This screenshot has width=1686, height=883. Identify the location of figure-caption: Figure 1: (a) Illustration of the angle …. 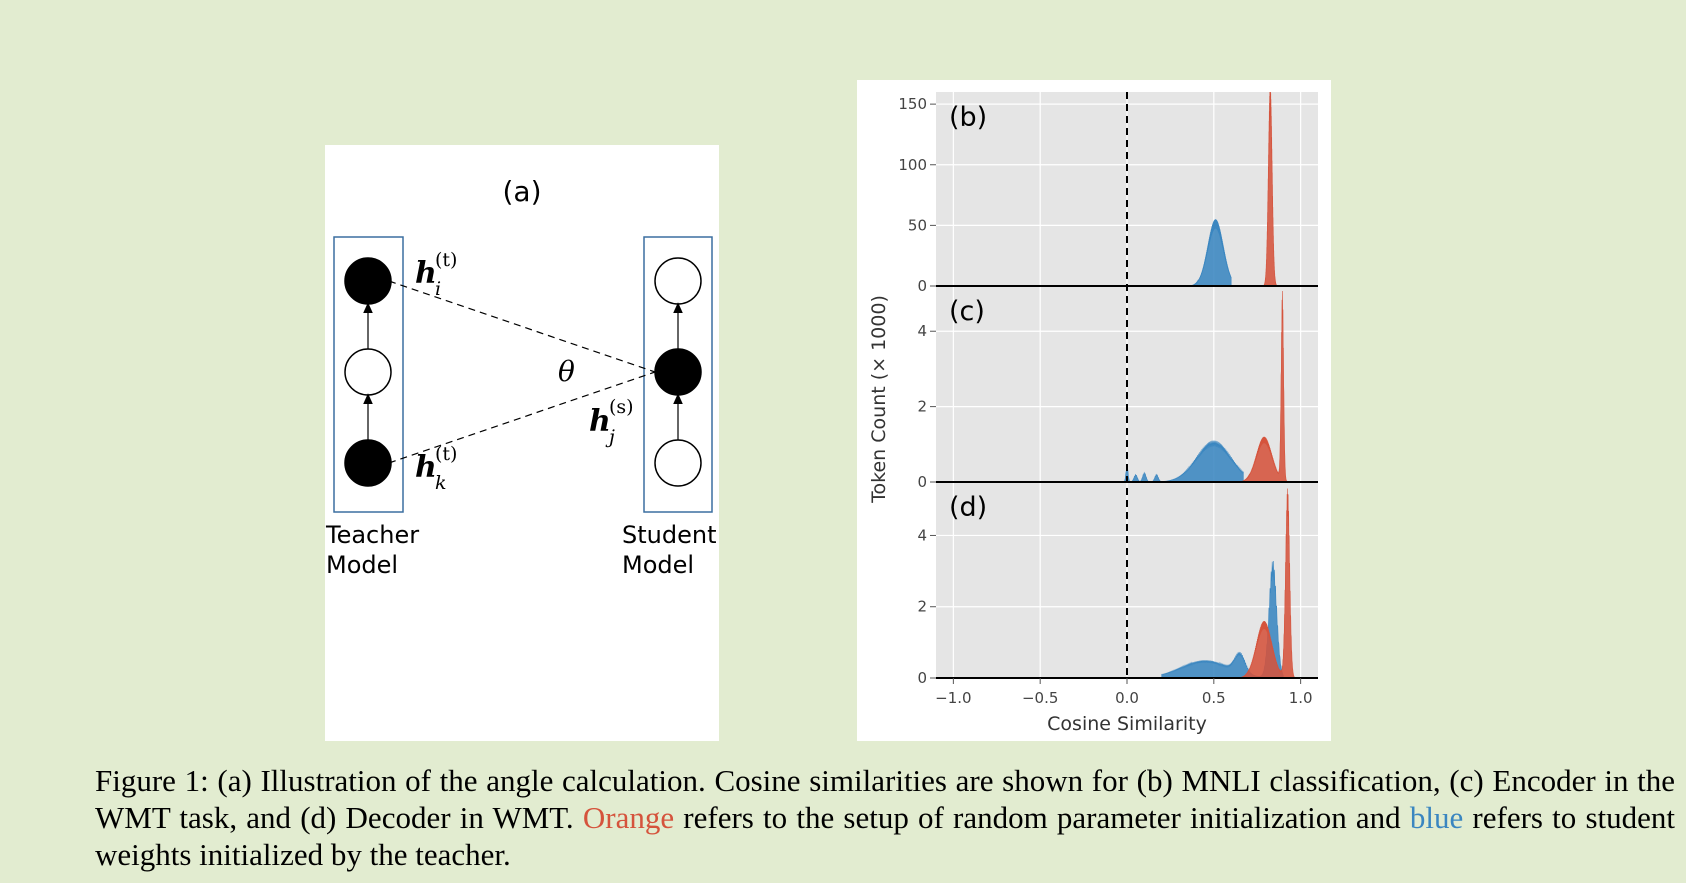
(885, 817).